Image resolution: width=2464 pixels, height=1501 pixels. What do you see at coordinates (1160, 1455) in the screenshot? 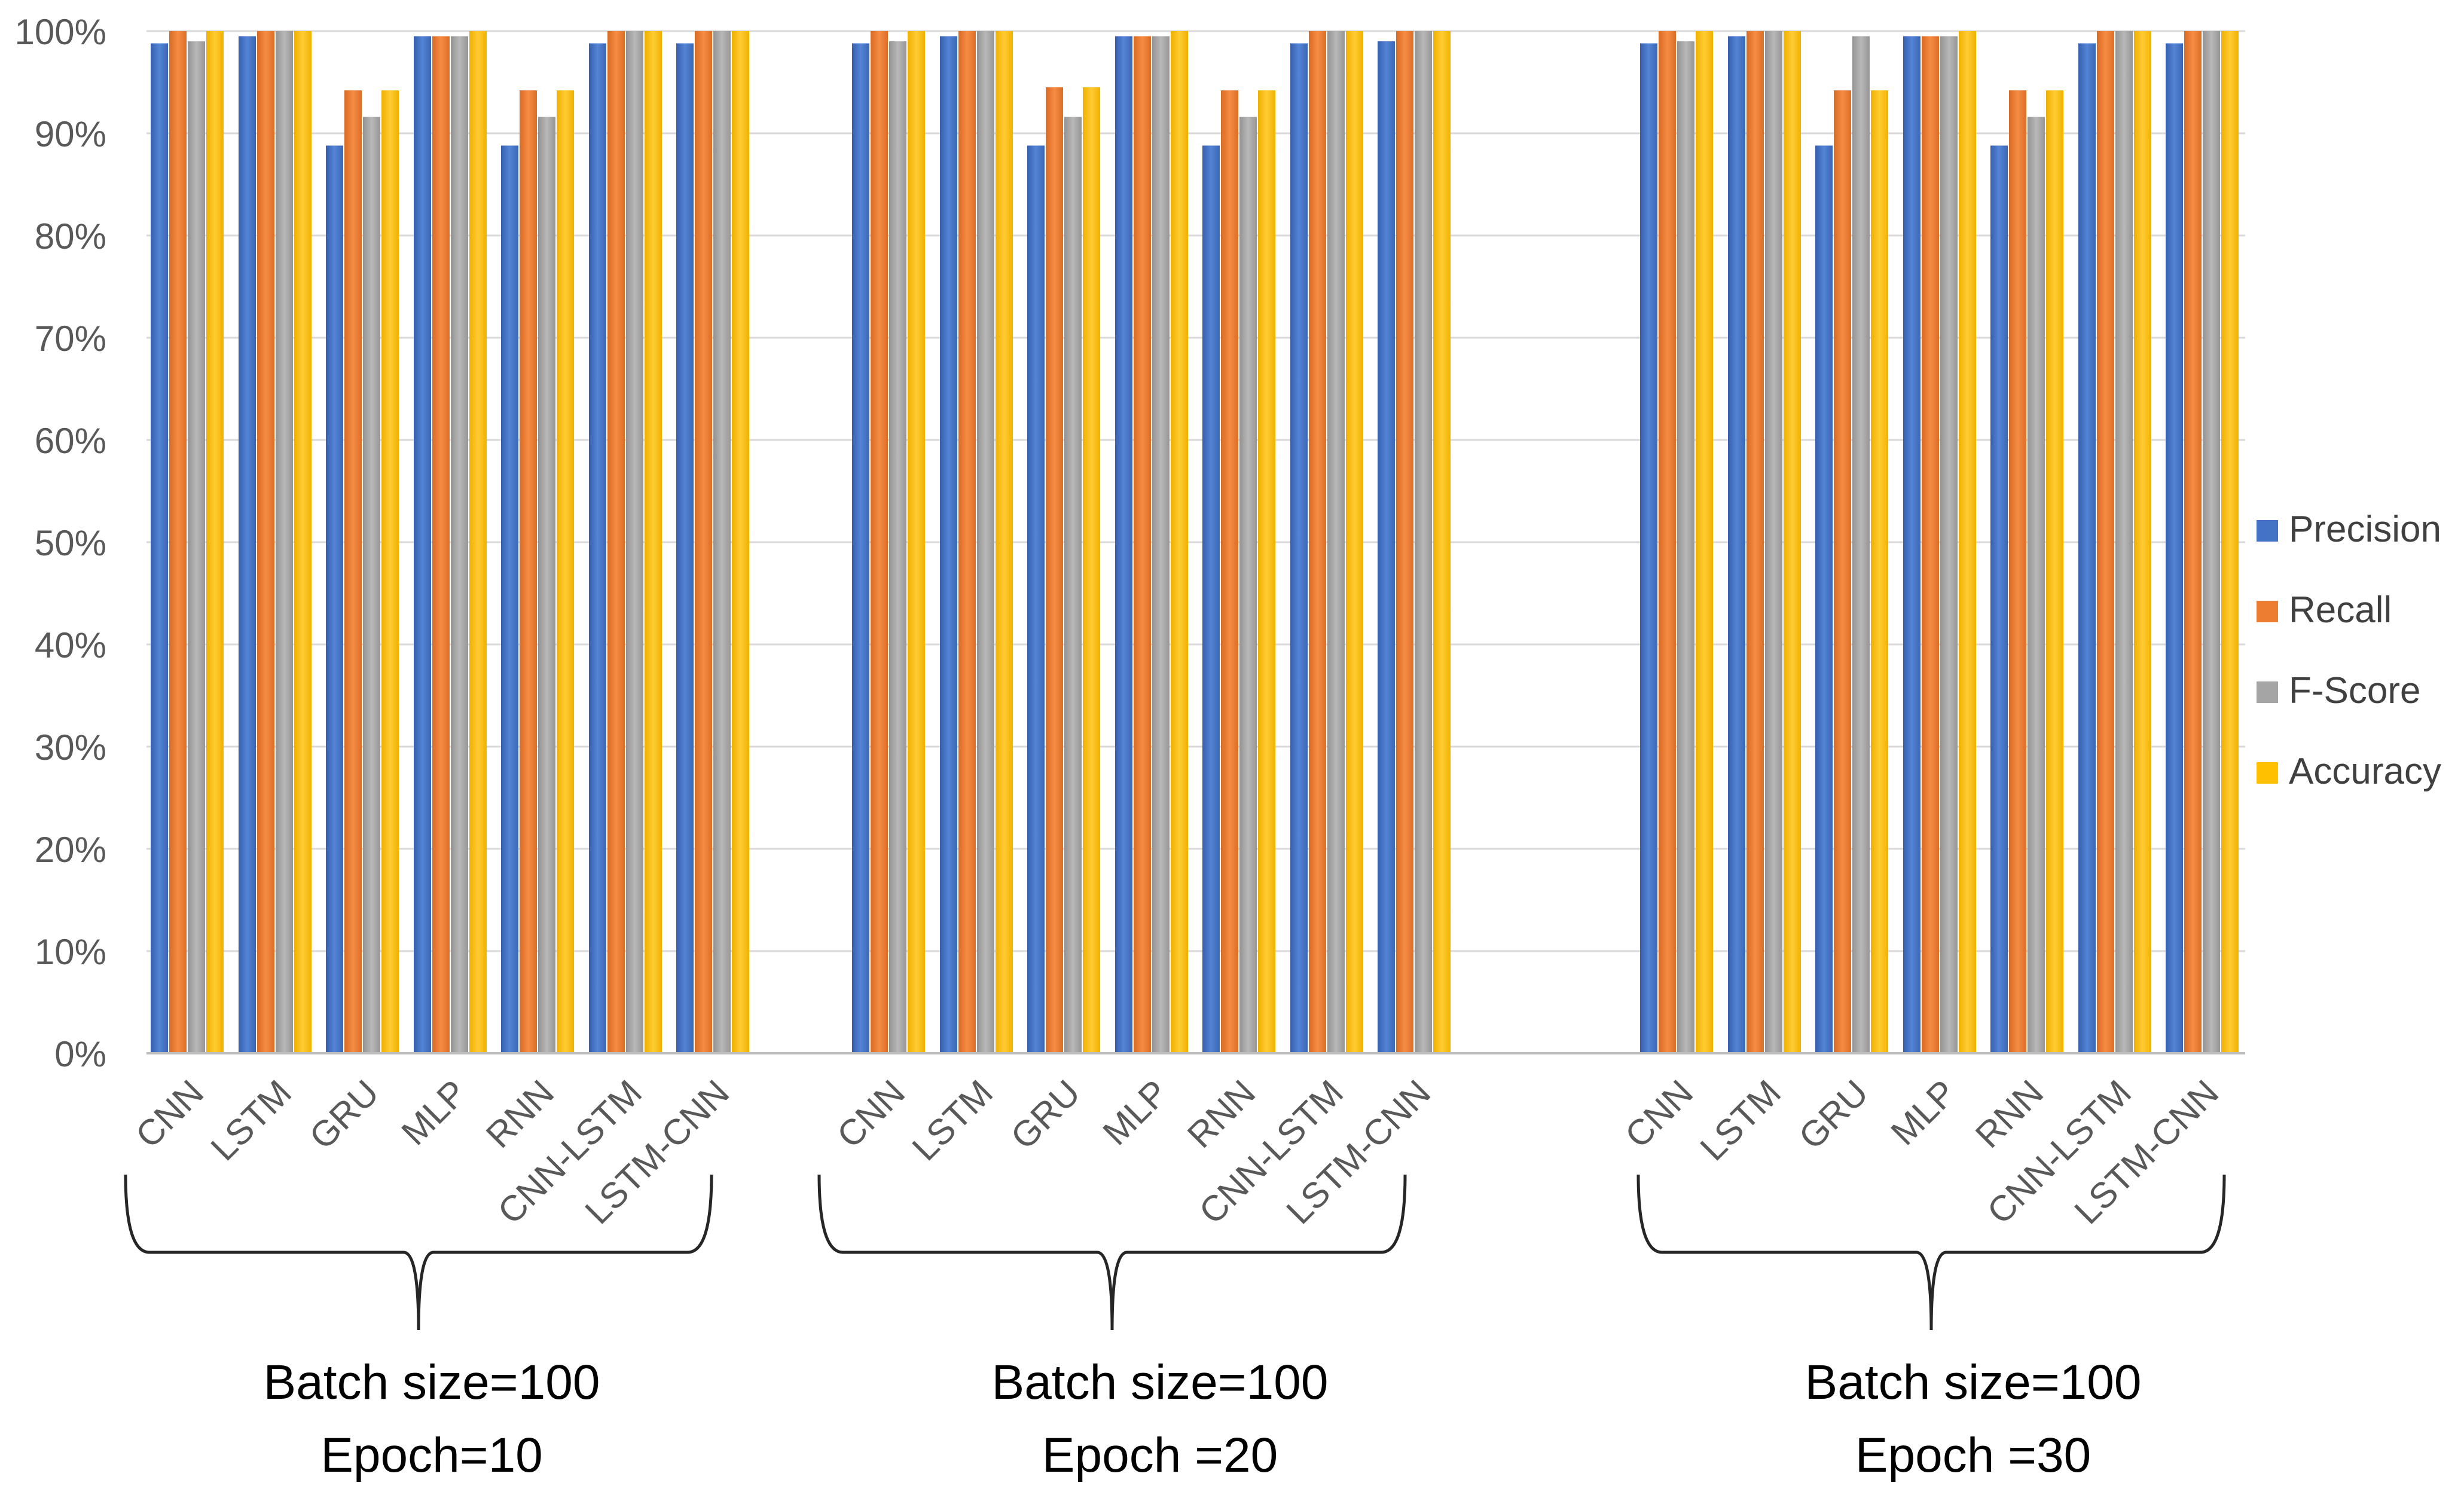
I see `group-label-epoch: Epoch =20` at bounding box center [1160, 1455].